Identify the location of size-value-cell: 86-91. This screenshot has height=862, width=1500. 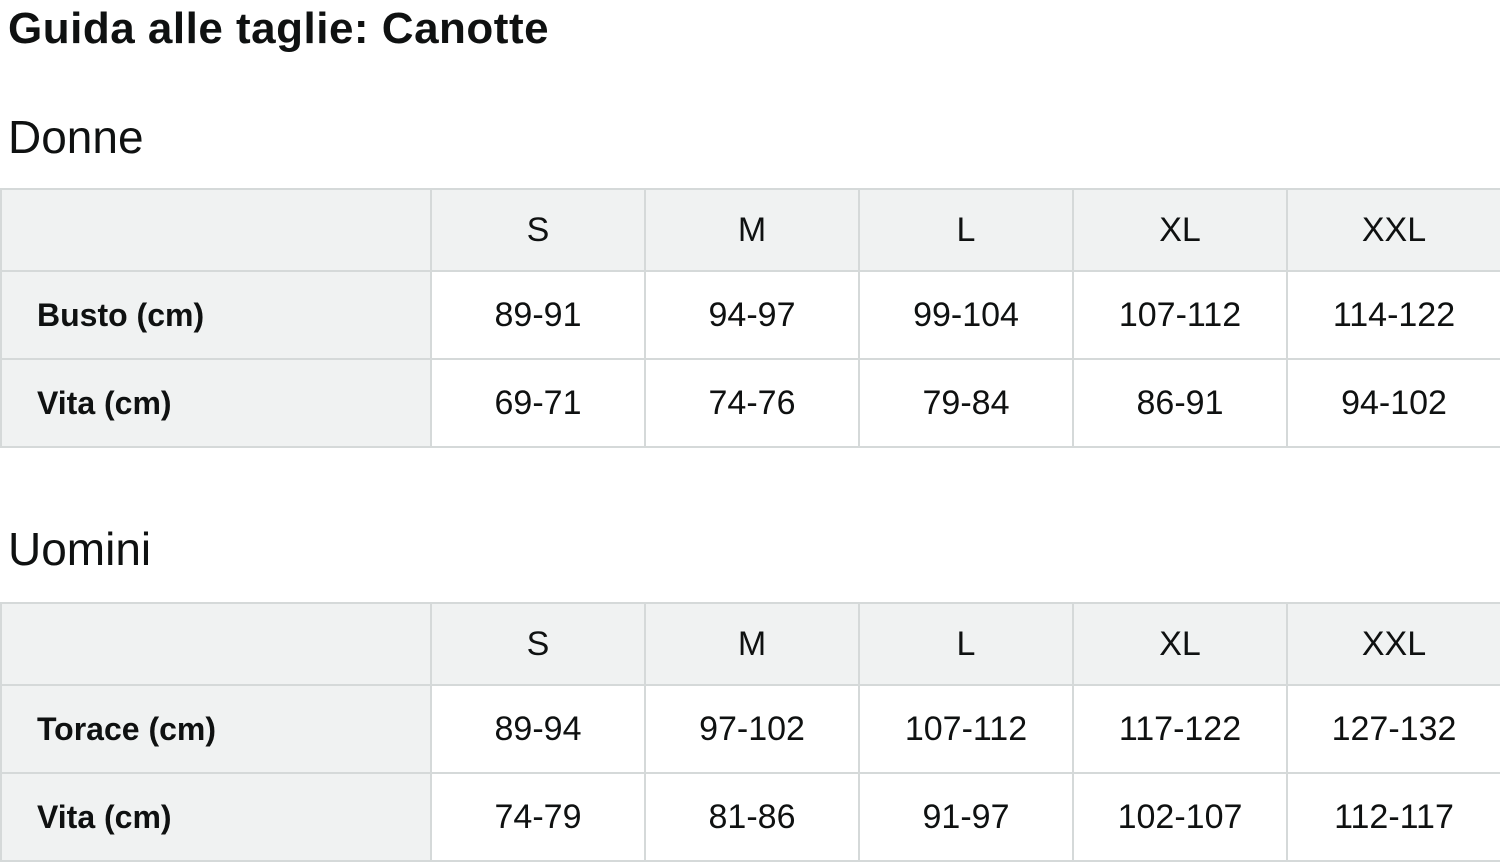
(1180, 403).